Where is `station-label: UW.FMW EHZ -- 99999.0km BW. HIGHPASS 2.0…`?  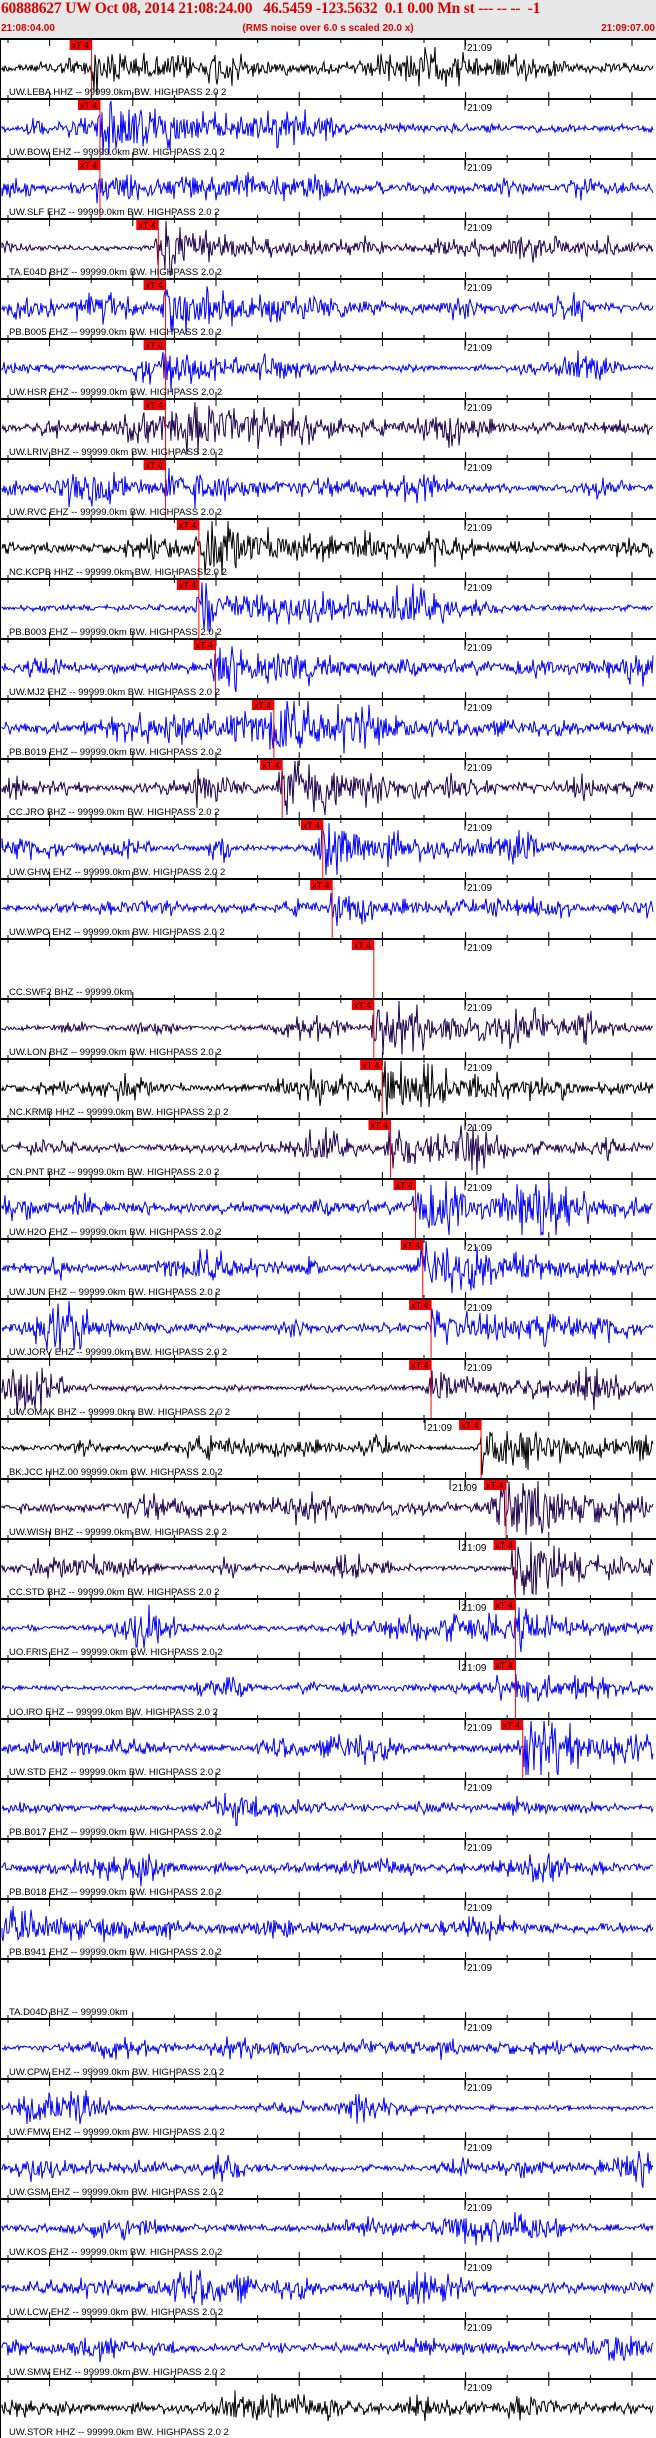 station-label: UW.FMW EHZ -- 99999.0km BW. HIGHPASS 2.0… is located at coordinates (117, 2132).